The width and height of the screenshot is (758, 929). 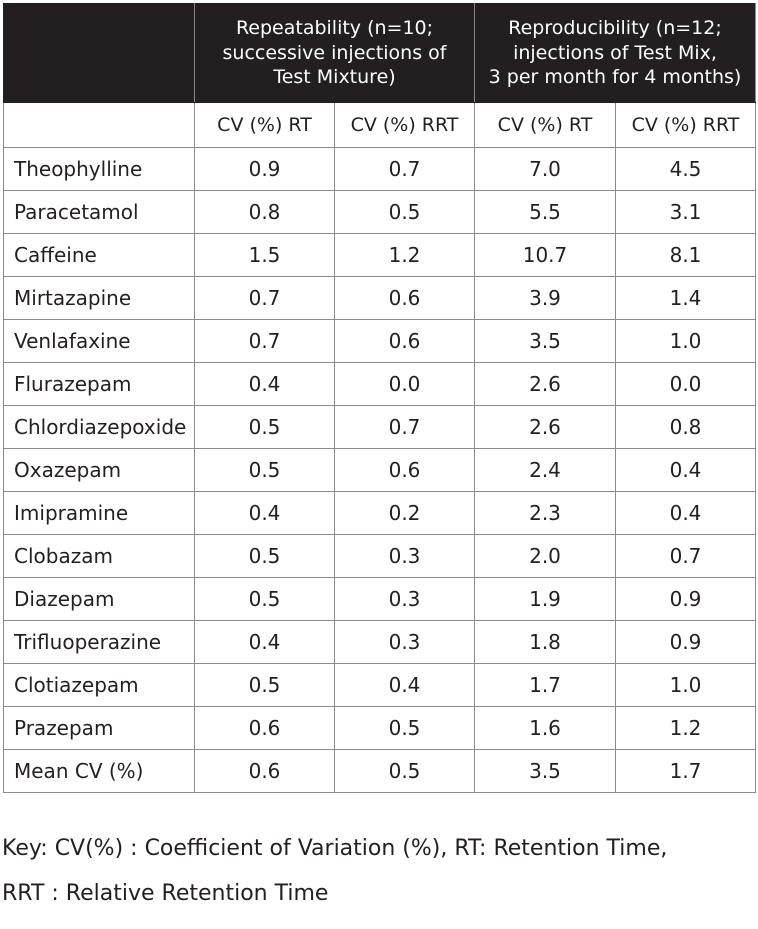 What do you see at coordinates (545, 728) in the screenshot?
I see `repro-rt-cell: 1.6` at bounding box center [545, 728].